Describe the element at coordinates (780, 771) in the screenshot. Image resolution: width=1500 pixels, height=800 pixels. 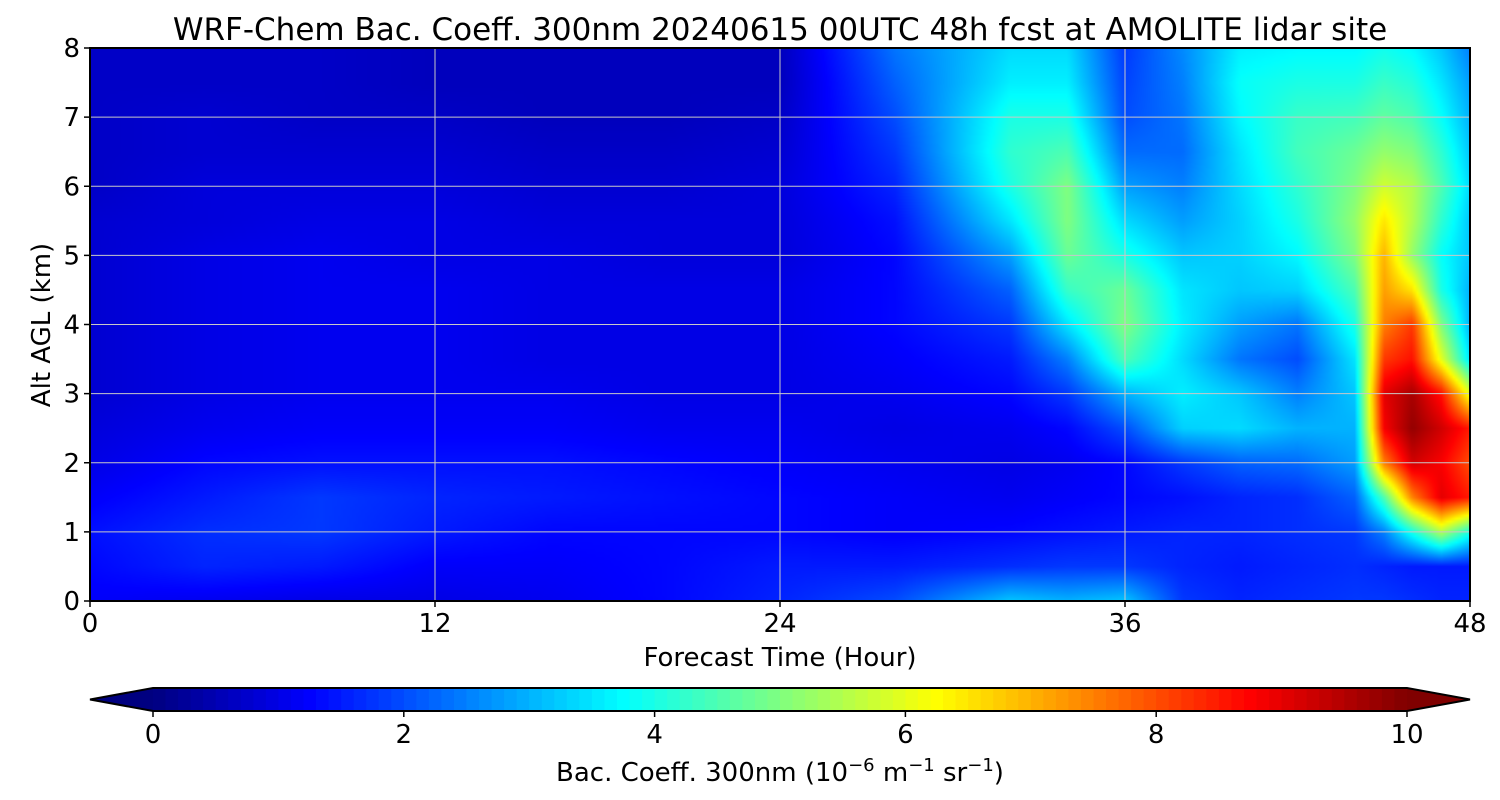
I see `colorbar-label: Bac. Coeff. 300nm (10−6 m−1 sr−1)` at that location.